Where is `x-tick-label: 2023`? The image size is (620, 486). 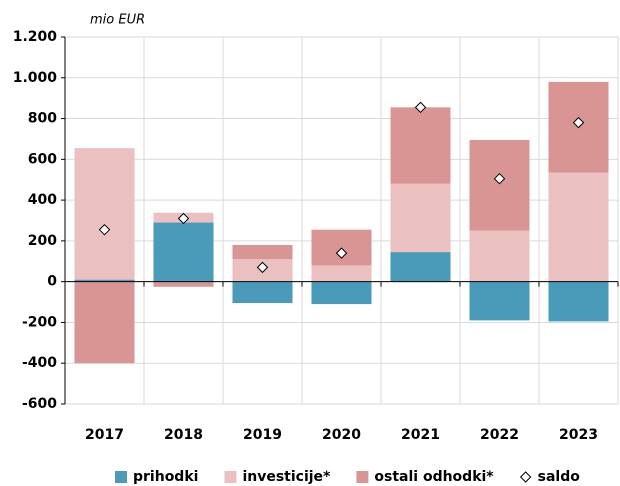
x-tick-label: 2023 is located at coordinates (578, 435).